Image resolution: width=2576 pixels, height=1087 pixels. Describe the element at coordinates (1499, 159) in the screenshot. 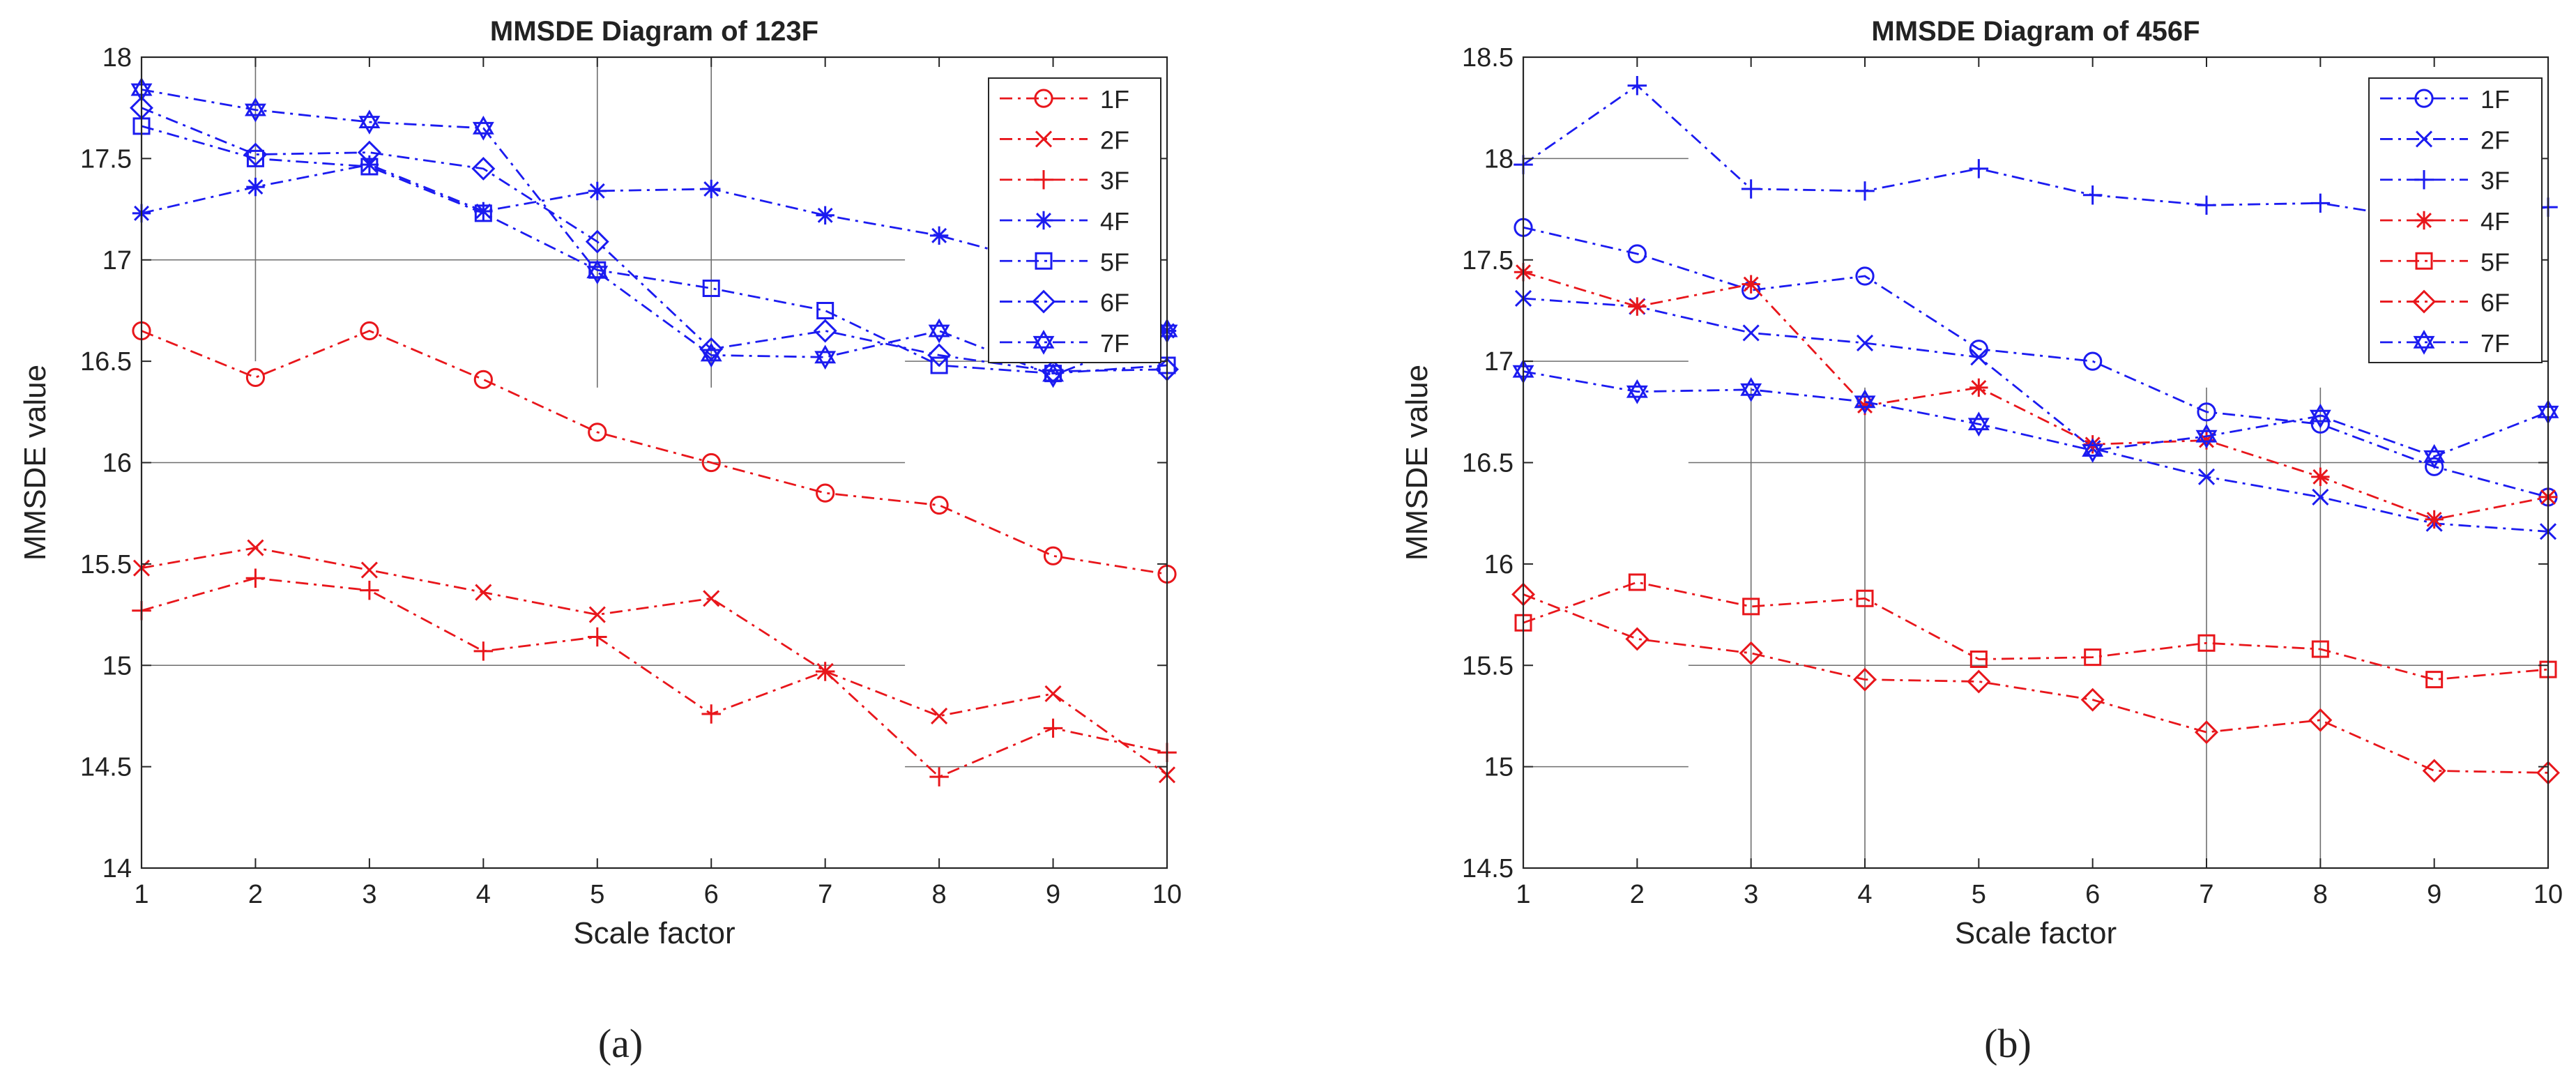

I see `chart-b-y-tick-label: 18` at that location.